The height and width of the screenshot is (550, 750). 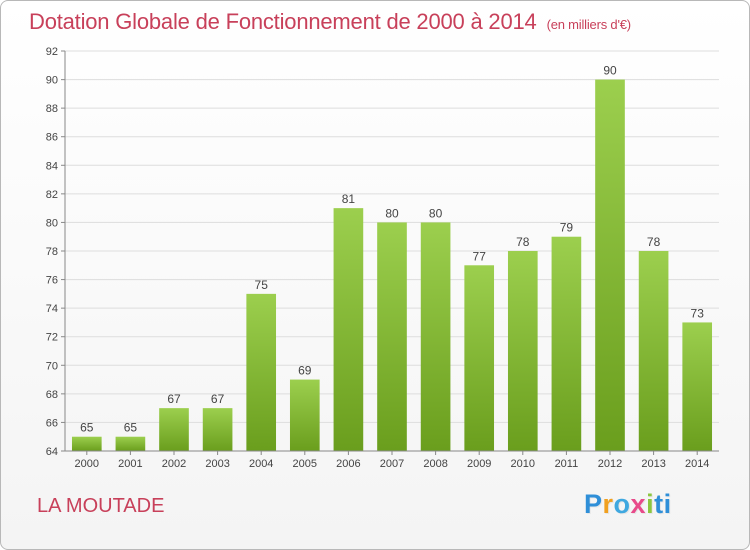 What do you see at coordinates (52, 81) in the screenshot?
I see `y-tick-label: 90` at bounding box center [52, 81].